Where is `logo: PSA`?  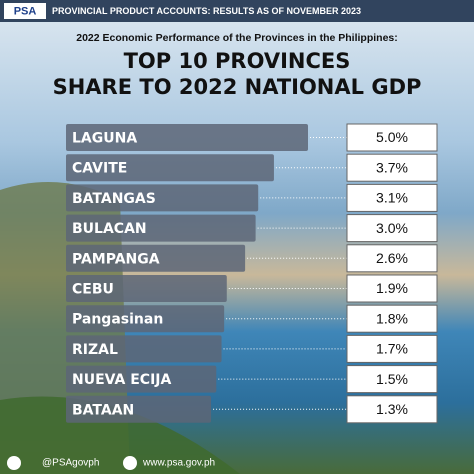
logo: PSA is located at coordinates (25, 11).